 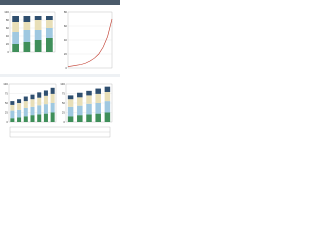 What do you see at coordinates (60, 2) in the screenshot?
I see `header-bar` at bounding box center [60, 2].